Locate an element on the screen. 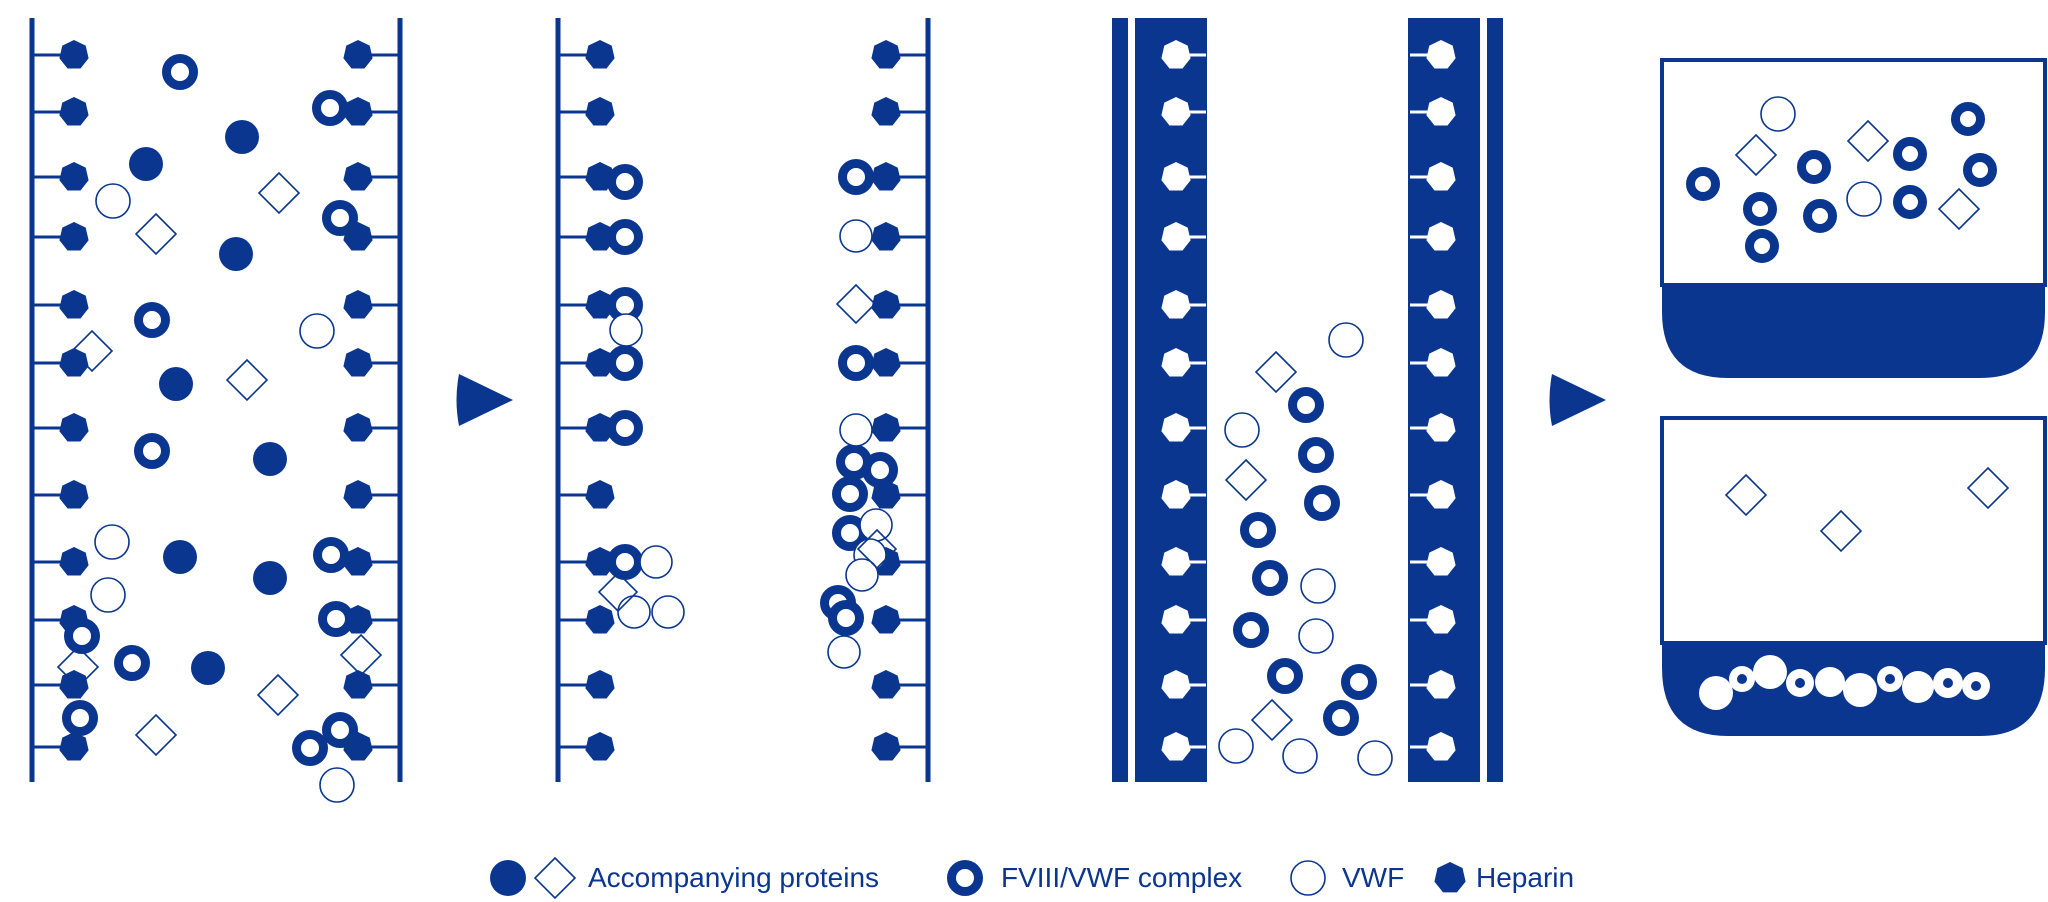 Image resolution: width=2048 pixels, height=902 pixels. heparin-resin-bed-right is located at coordinates (1444, 400).